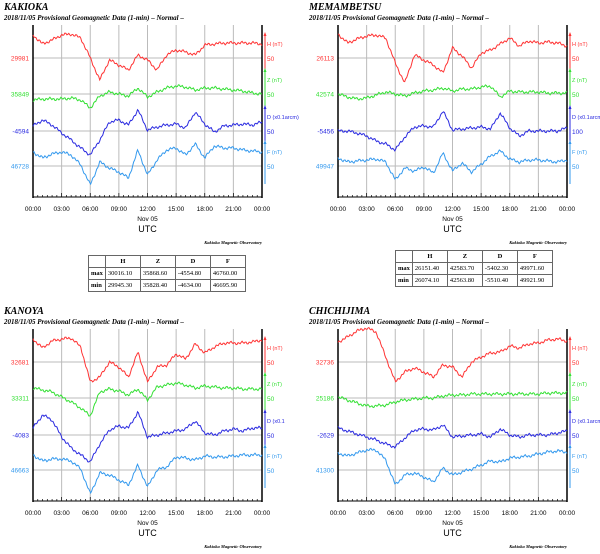  I want to click on trace-f, so click(452, 164).